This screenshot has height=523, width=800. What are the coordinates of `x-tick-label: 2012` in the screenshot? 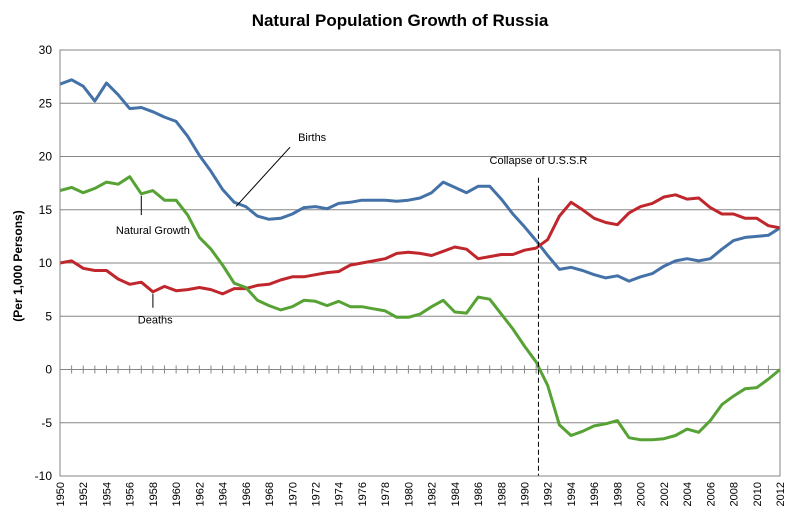 It's located at (781, 494).